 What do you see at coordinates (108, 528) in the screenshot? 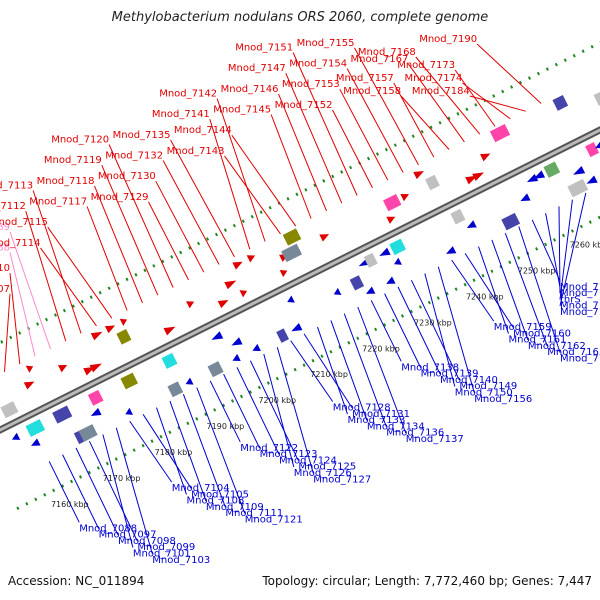
I see `gene-label: Mnod_7088` at bounding box center [108, 528].